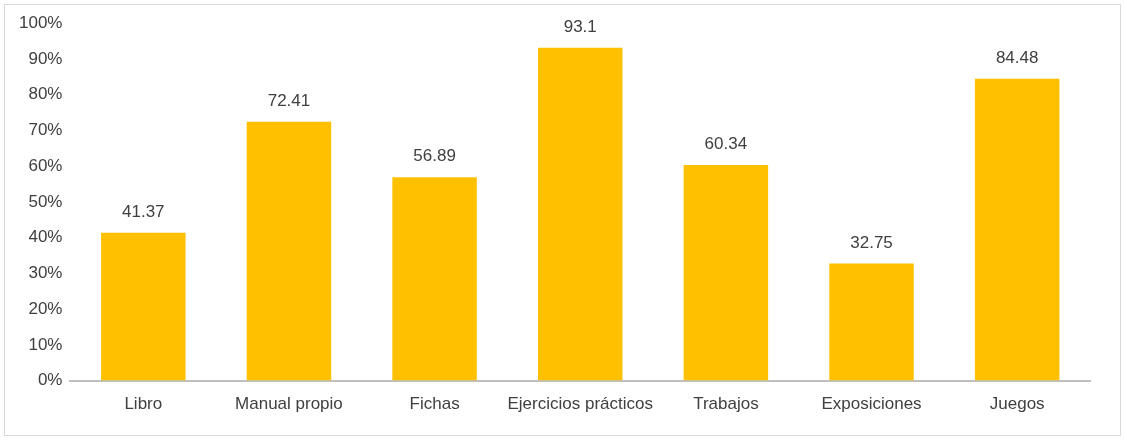  What do you see at coordinates (45, 94) in the screenshot?
I see `y-tick-label: 80%` at bounding box center [45, 94].